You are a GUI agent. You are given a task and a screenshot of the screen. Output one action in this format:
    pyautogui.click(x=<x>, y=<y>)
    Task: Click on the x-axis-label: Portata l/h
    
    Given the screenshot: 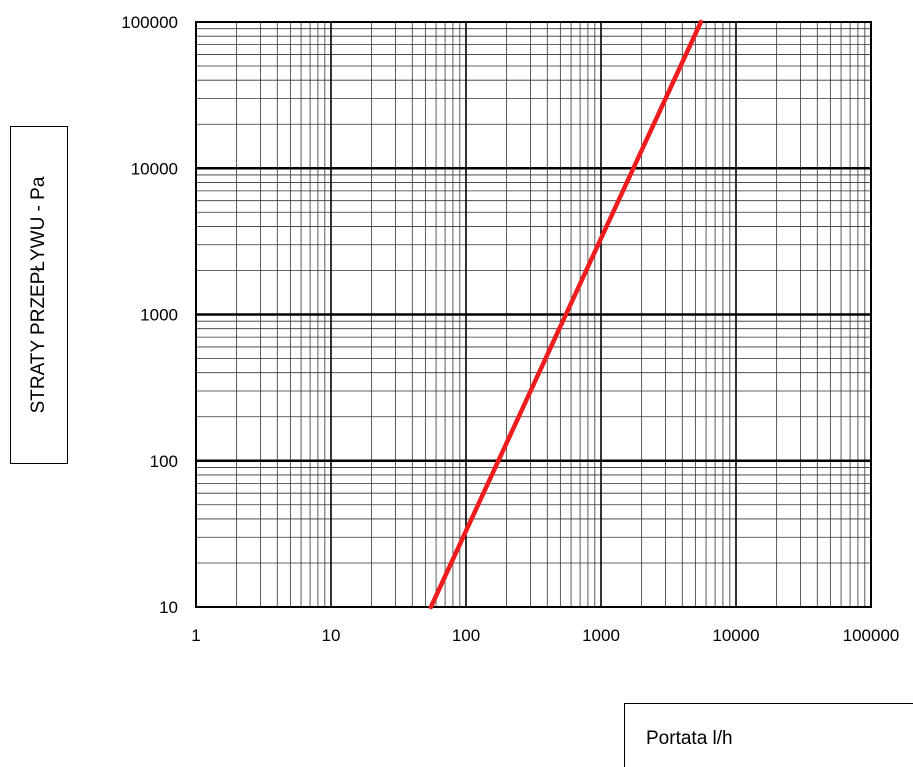 What is the action you would take?
    pyautogui.click(x=689, y=738)
    